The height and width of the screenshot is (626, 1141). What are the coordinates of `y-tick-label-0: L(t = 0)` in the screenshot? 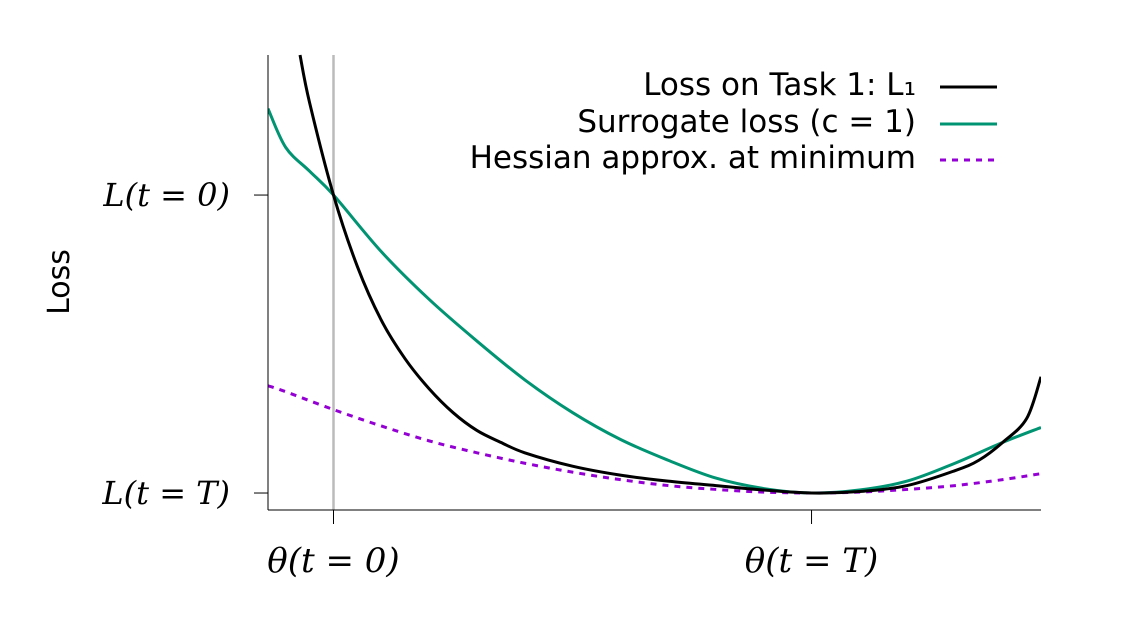 It's located at (166, 195).